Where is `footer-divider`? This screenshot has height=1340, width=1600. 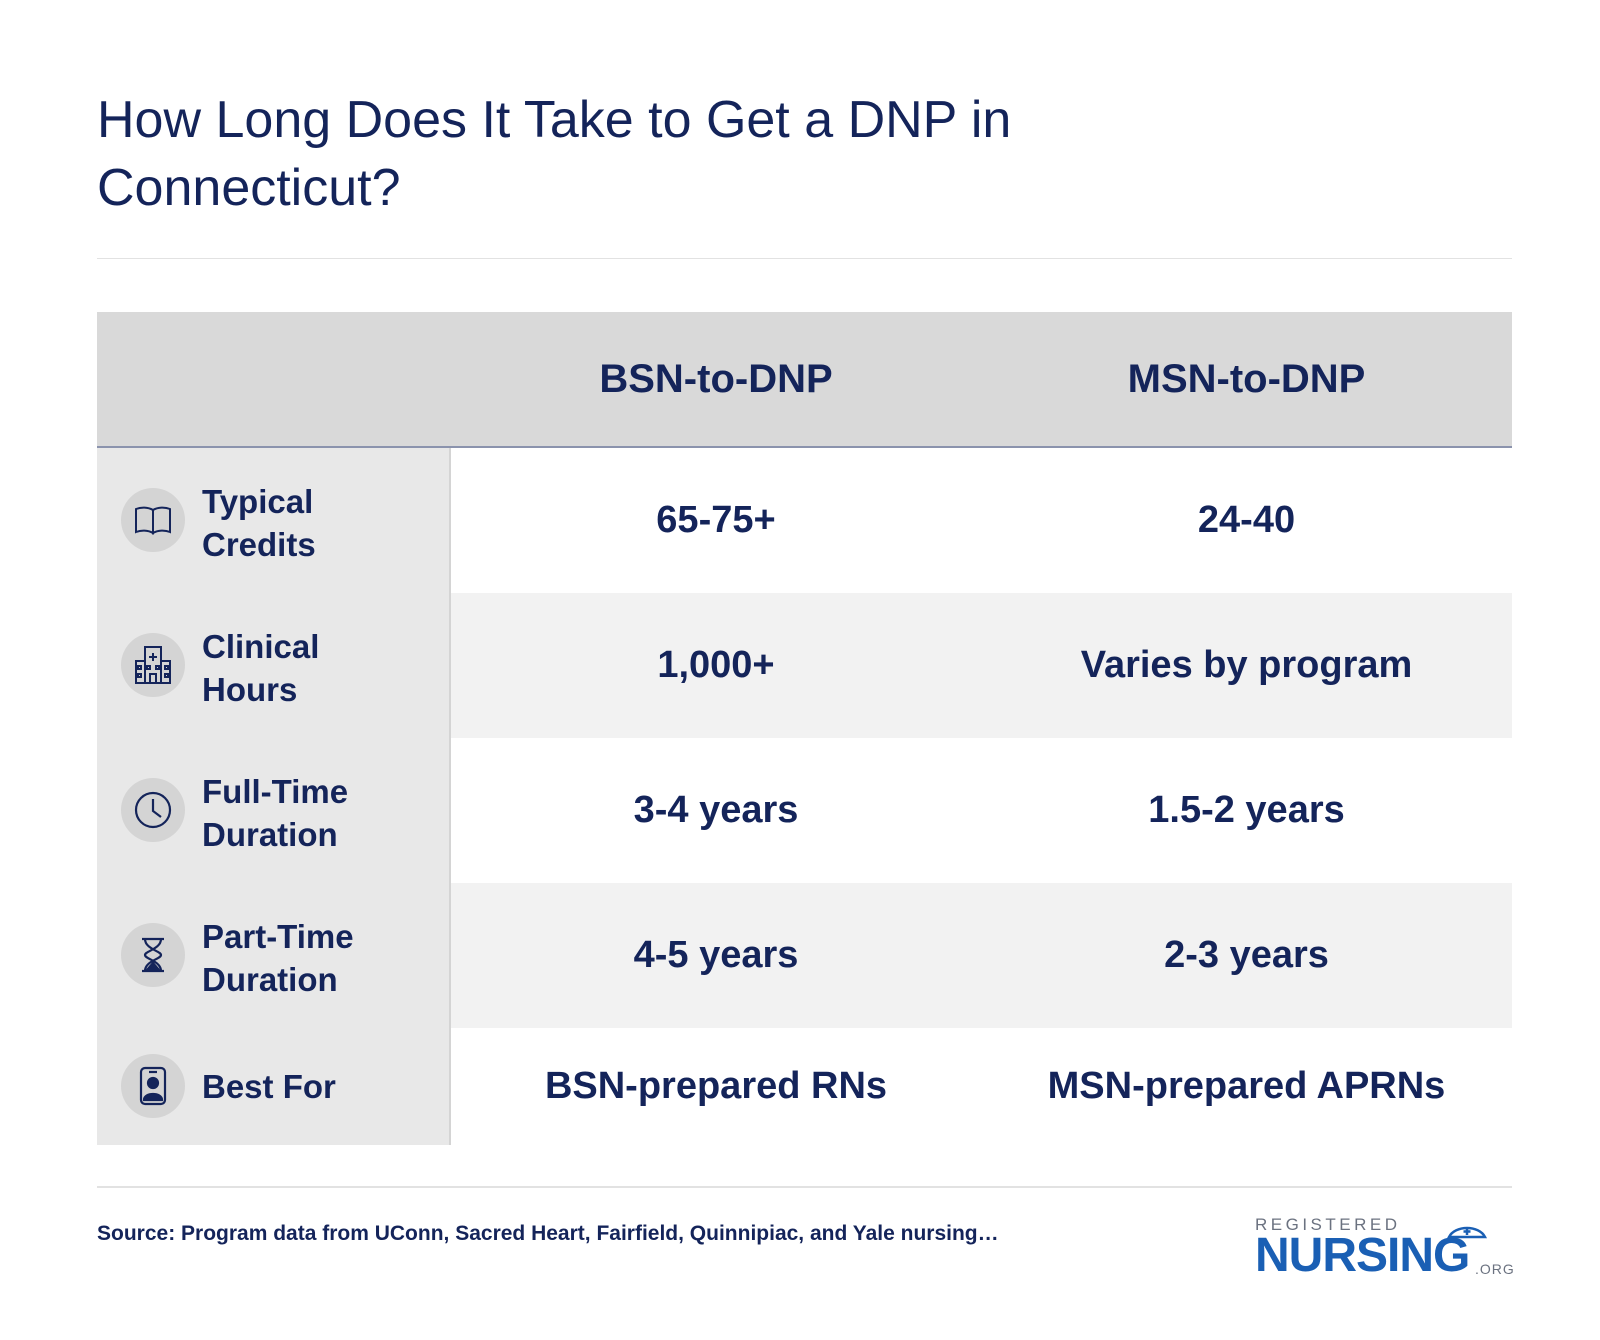
footer-divider is located at coordinates (804, 1187).